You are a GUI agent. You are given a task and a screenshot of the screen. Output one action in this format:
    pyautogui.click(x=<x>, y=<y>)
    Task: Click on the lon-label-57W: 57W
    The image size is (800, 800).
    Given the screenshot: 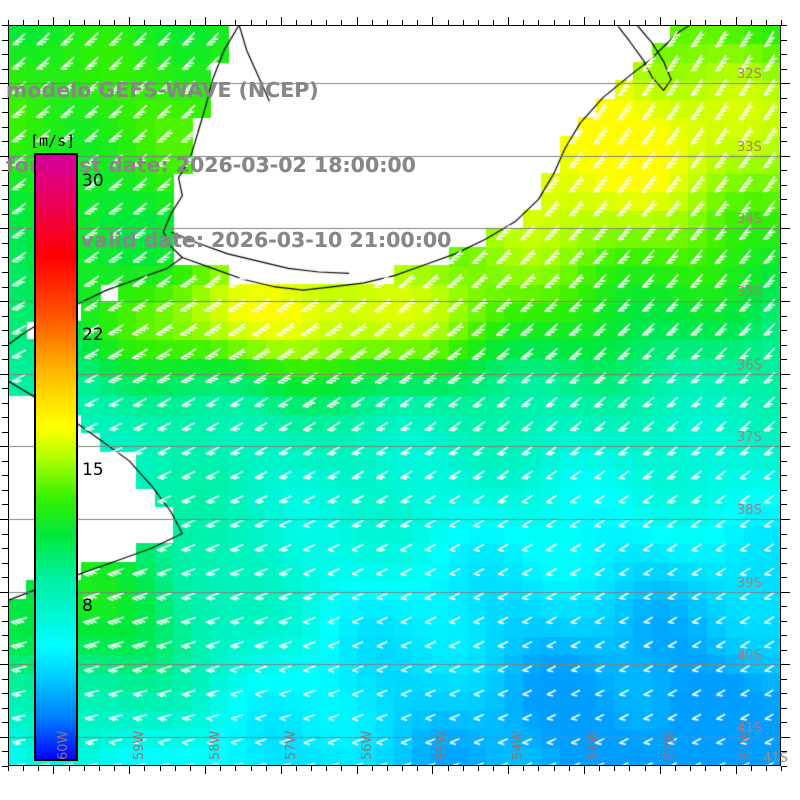 What is the action you would take?
    pyautogui.click(x=291, y=745)
    